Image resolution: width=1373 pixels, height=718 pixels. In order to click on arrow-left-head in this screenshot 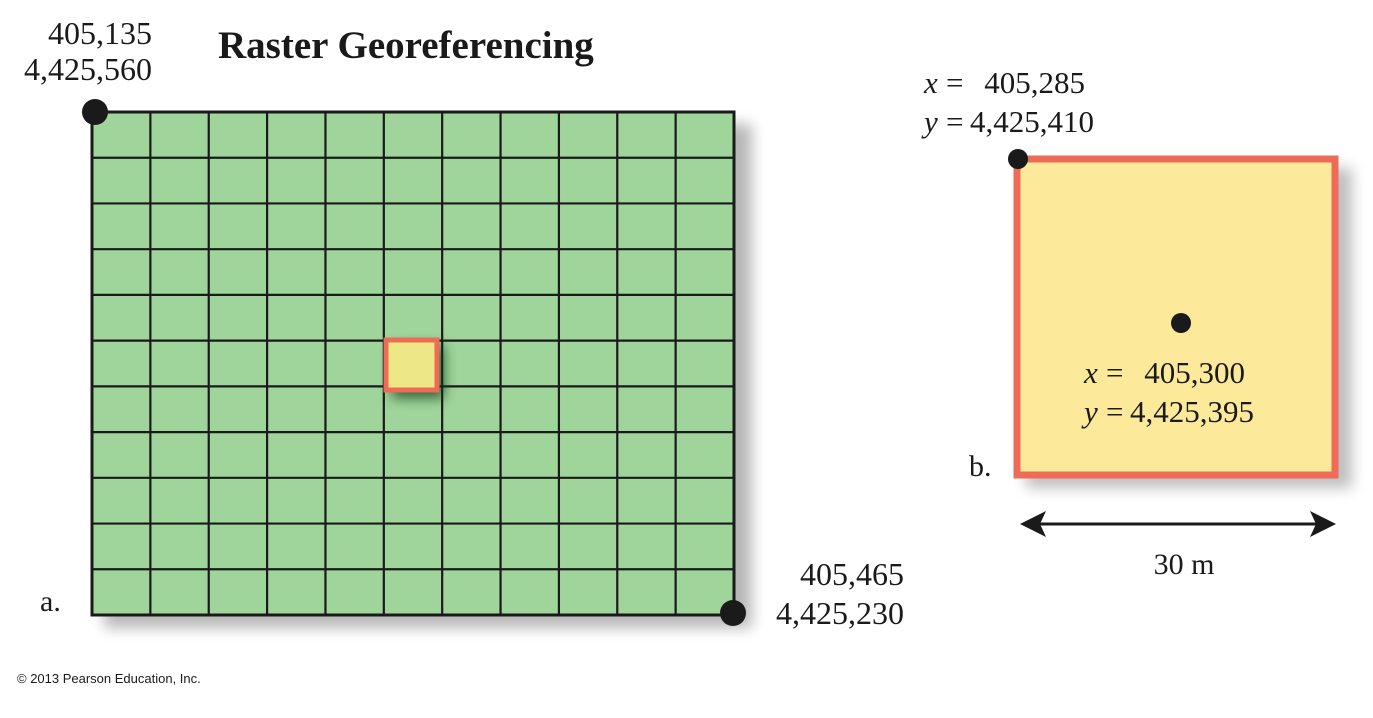, I will do `click(1033, 524)`.